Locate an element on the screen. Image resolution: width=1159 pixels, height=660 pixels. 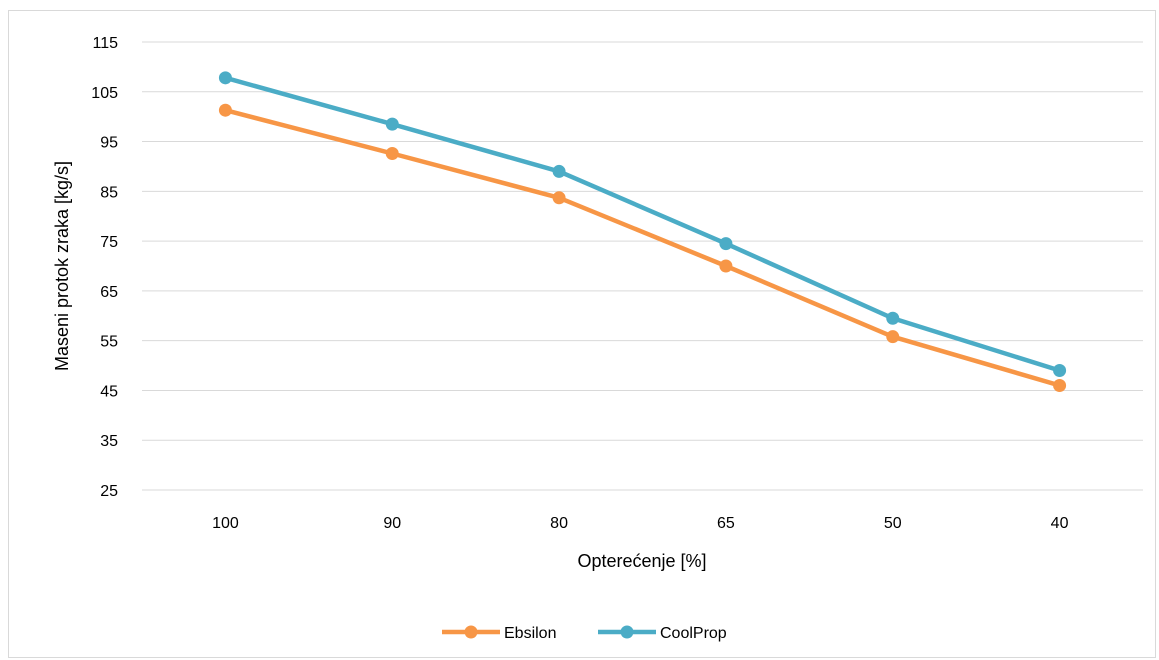
y-tick-label: 55 is located at coordinates (109, 342).